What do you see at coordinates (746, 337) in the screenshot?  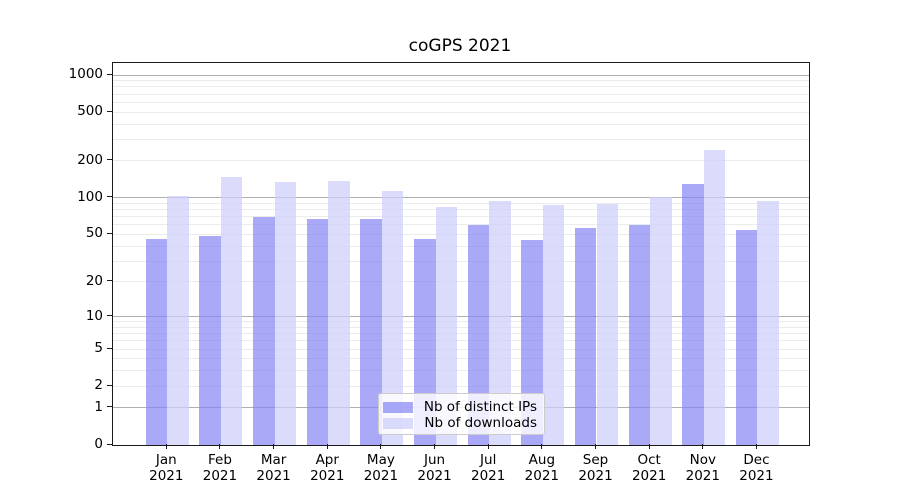 I see `bar-distinct-ips-dec` at bounding box center [746, 337].